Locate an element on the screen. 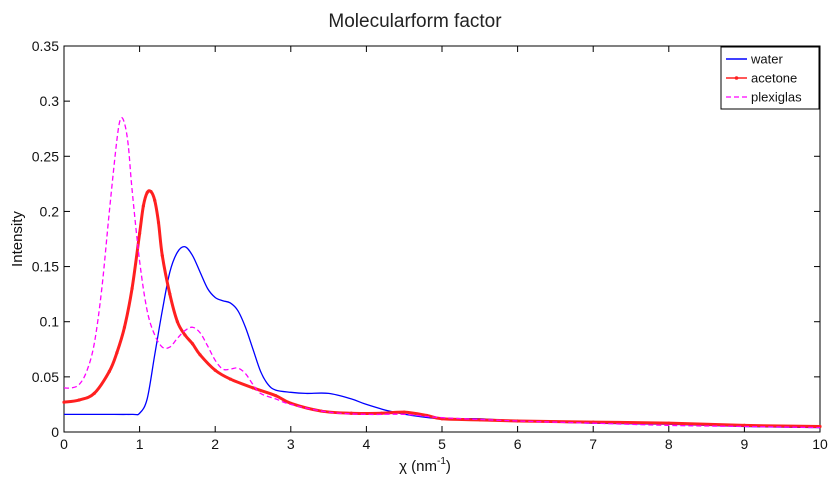 The image size is (830, 479). x-tick-label: 3 is located at coordinates (291, 444).